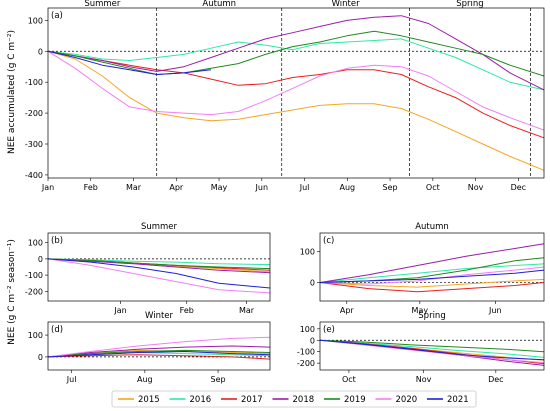 The width and height of the screenshot is (550, 411). What do you see at coordinates (346, 4) in the screenshot?
I see `season-label: Winter` at bounding box center [346, 4].